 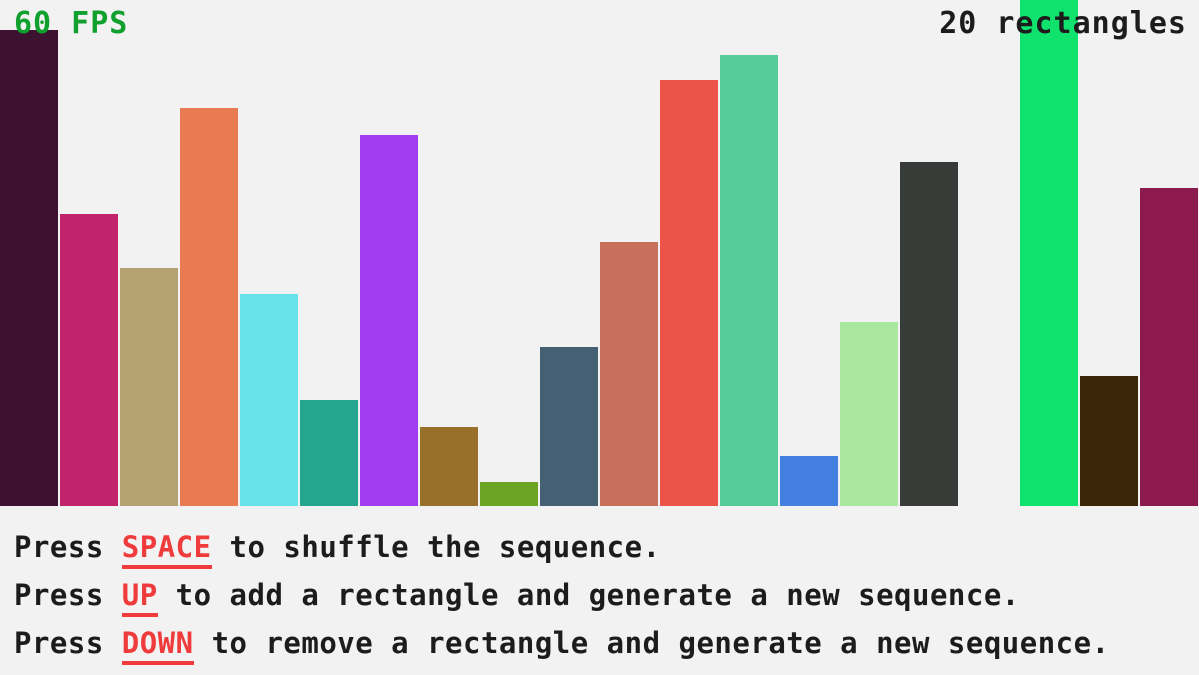 What do you see at coordinates (139, 597) in the screenshot?
I see `key-up: UP` at bounding box center [139, 597].